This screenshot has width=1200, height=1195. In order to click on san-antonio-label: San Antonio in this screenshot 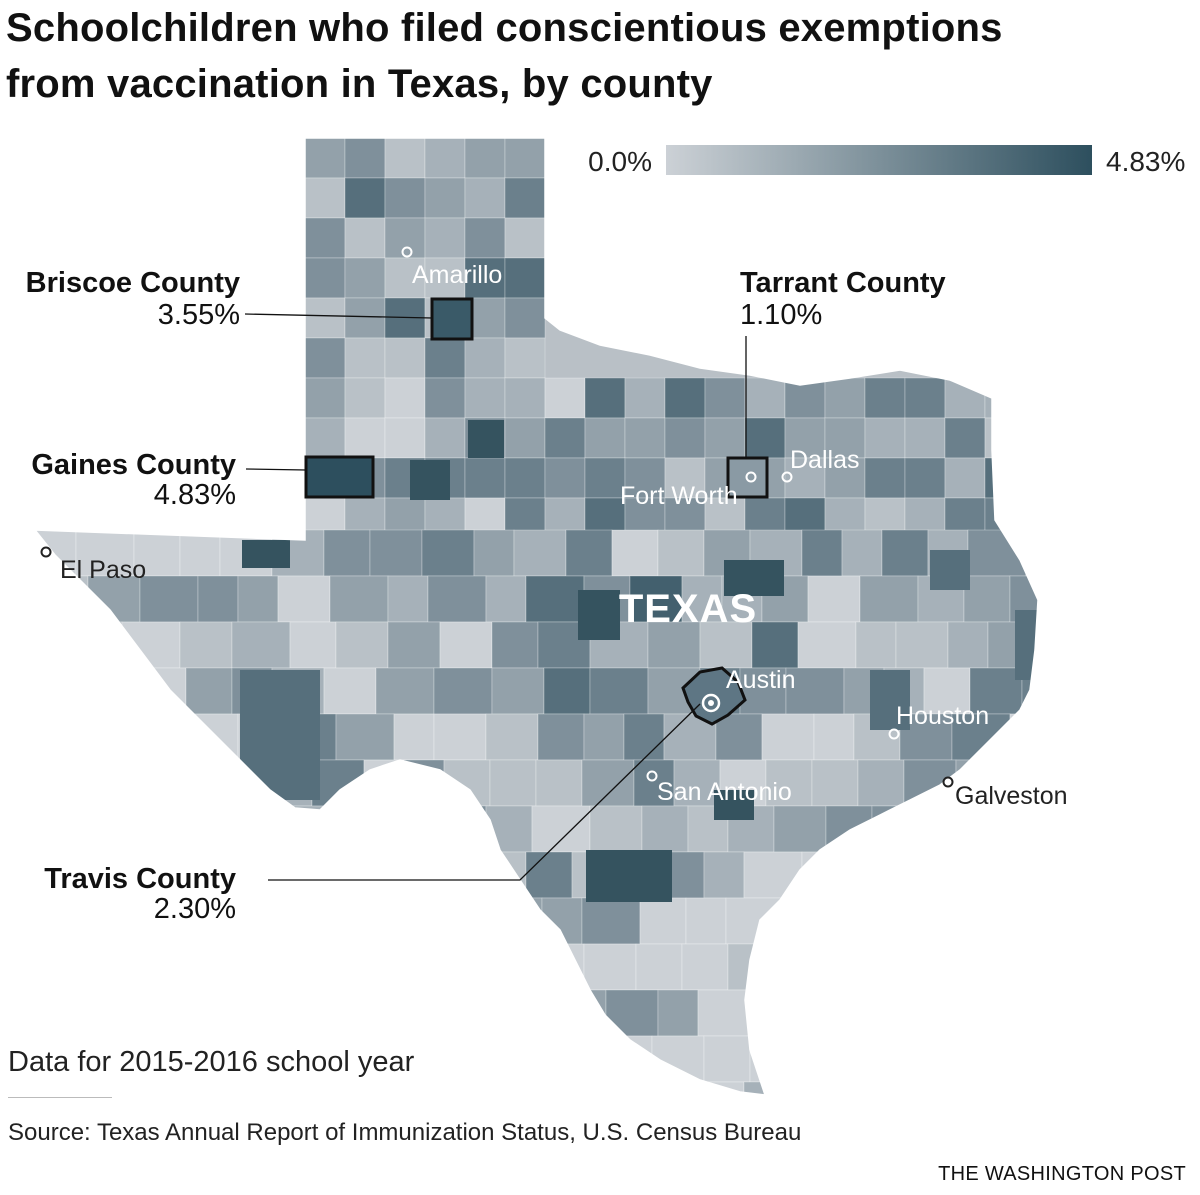, I will do `click(724, 792)`.